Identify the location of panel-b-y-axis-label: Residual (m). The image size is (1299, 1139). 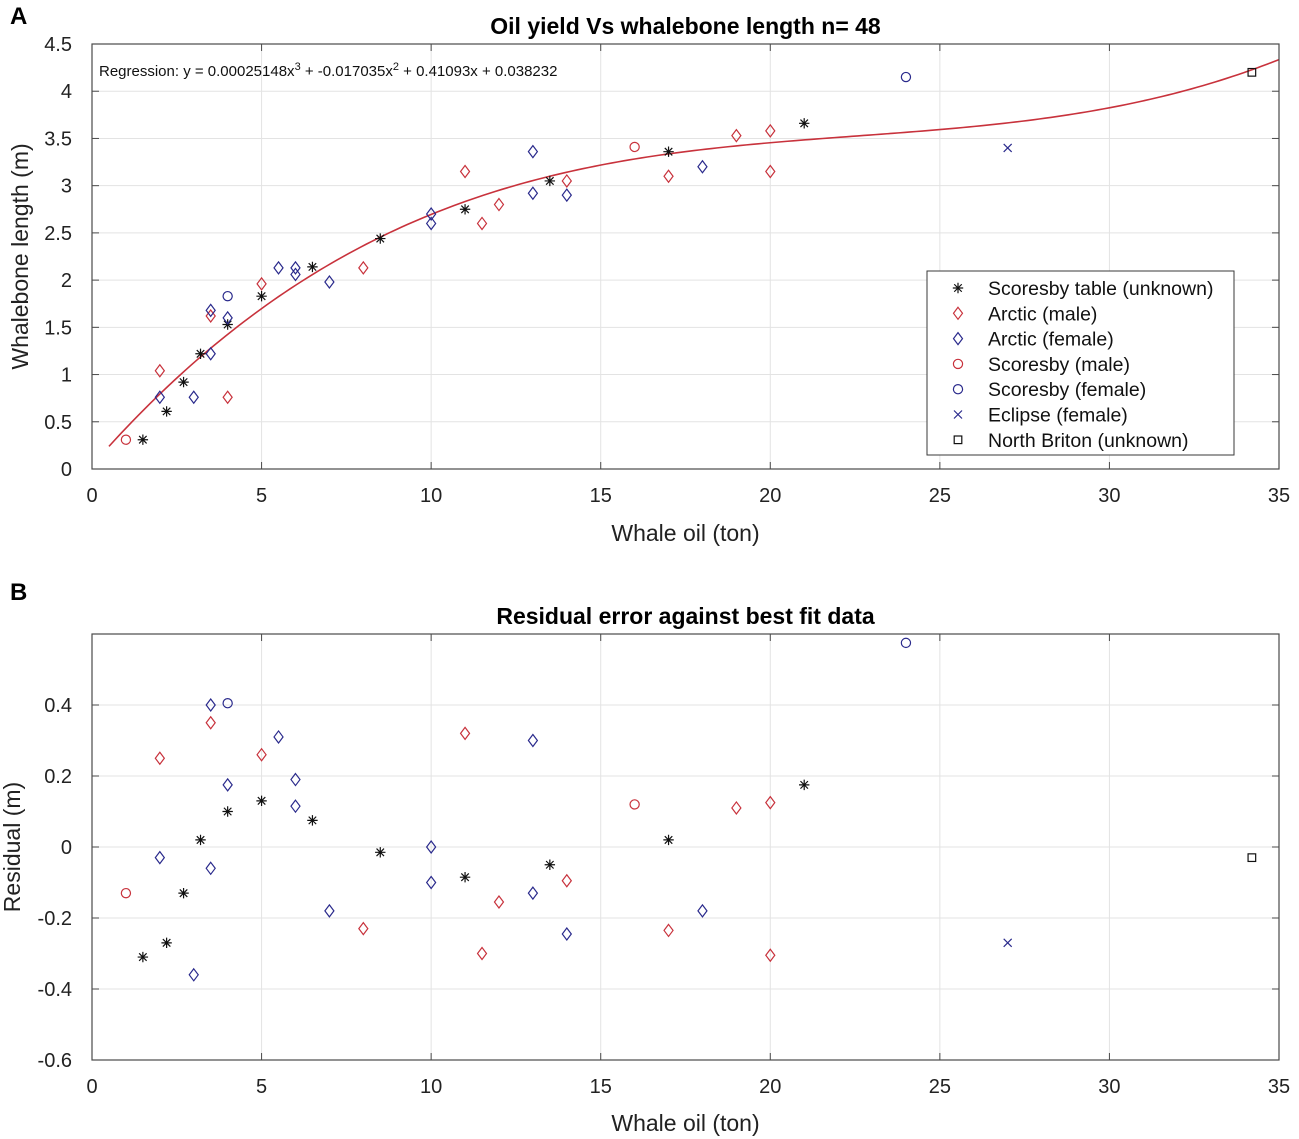
(12, 847).